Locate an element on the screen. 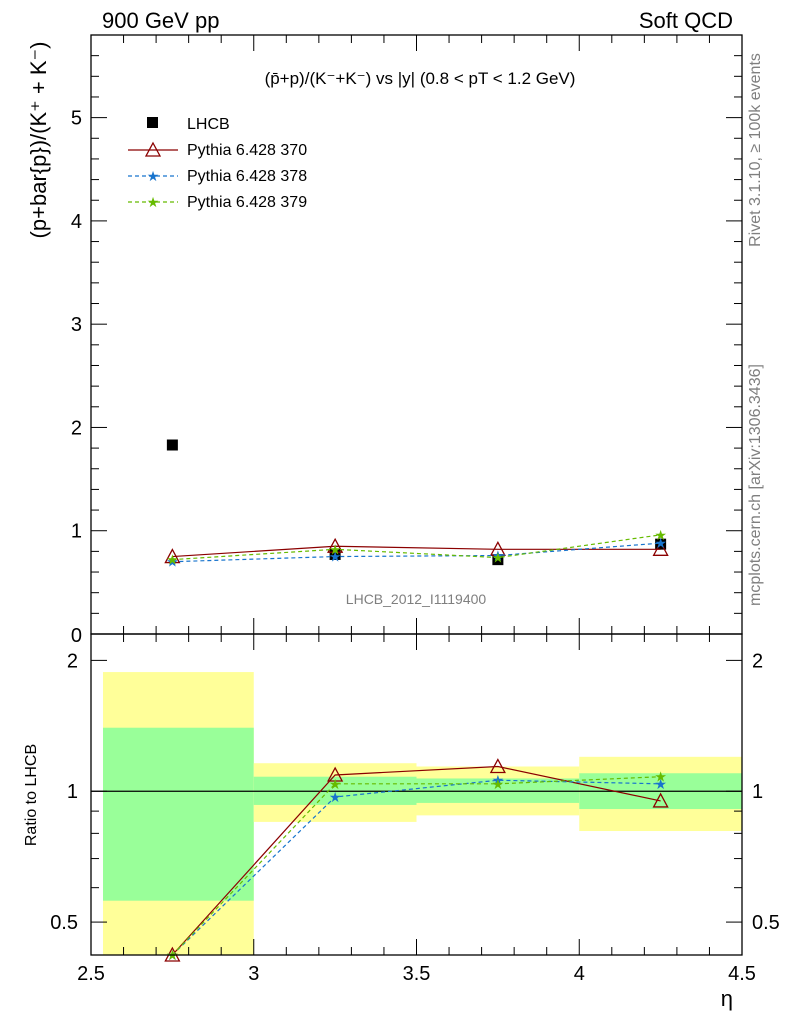 This screenshot has height=1024, width=786. legend-label-379: Pythia 6.428 379 is located at coordinates (247, 202).